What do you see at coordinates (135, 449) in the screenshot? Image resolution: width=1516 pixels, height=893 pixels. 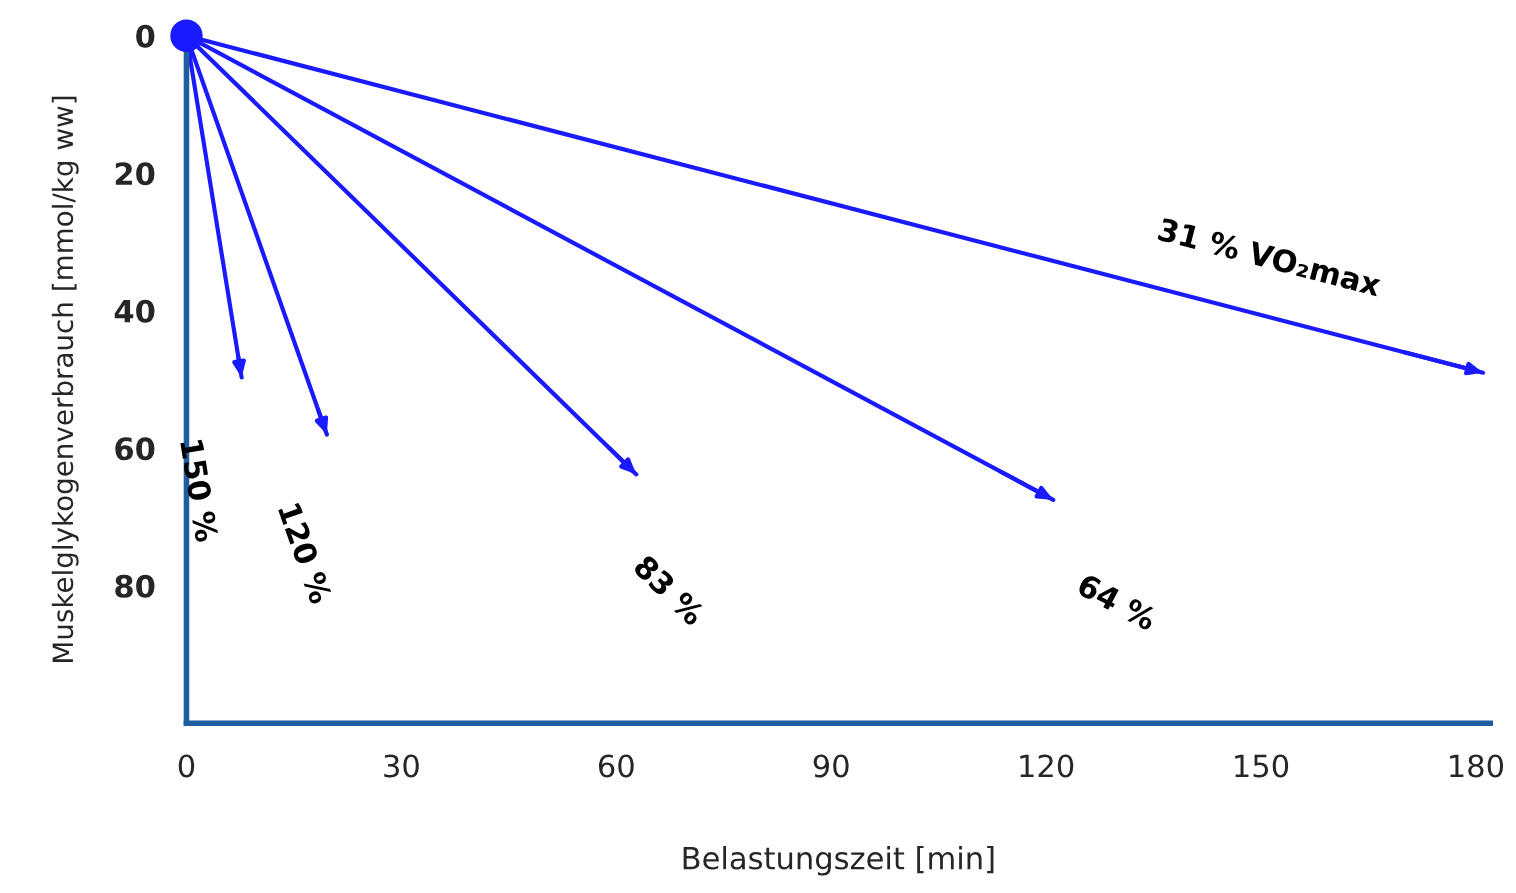 I see `y-tick-label: 60` at bounding box center [135, 449].